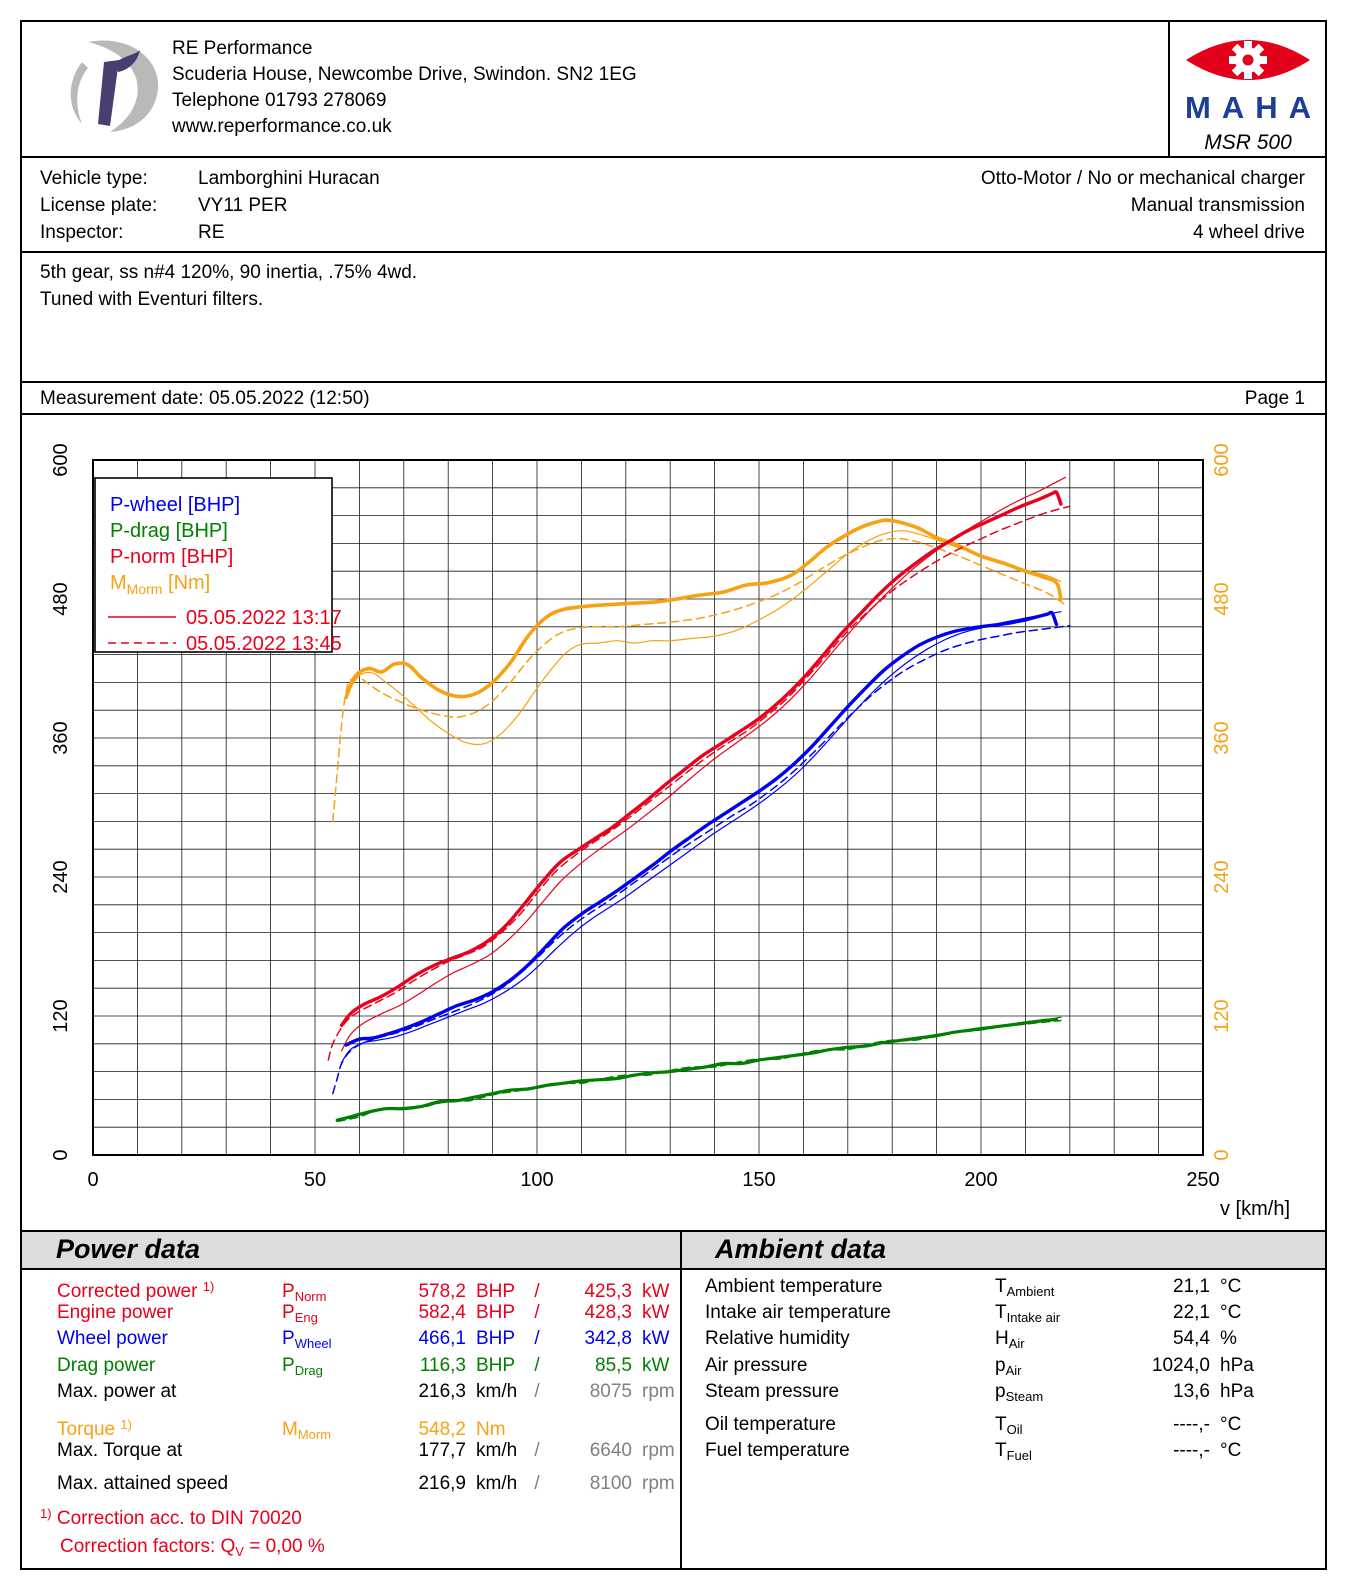 The image size is (1347, 1590). What do you see at coordinates (360, 1339) in the screenshot?
I see `power-data-row: Wheel power PWheel 466,1 BHP / 342,8 kW` at bounding box center [360, 1339].